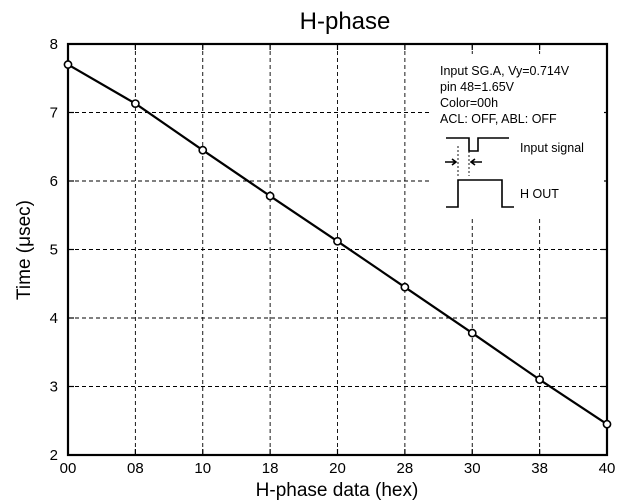  Describe the element at coordinates (54, 318) in the screenshot. I see `y-tick-label: 4` at that location.